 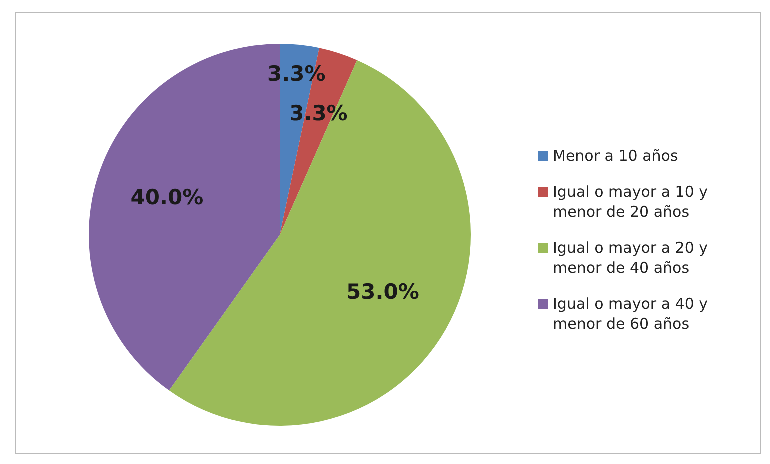 What do you see at coordinates (631, 202) in the screenshot?
I see `legend-label: Igual o mayor a 10 y menor de 20 años` at bounding box center [631, 202].